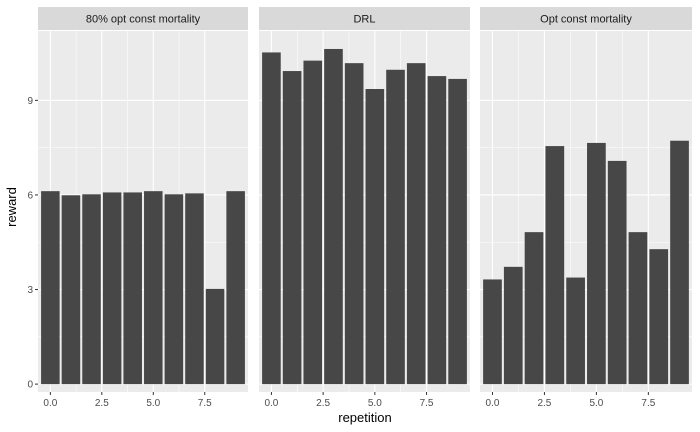 The height and width of the screenshot is (432, 700). What do you see at coordinates (30, 290) in the screenshot?
I see `y-tick-label: 3` at bounding box center [30, 290].